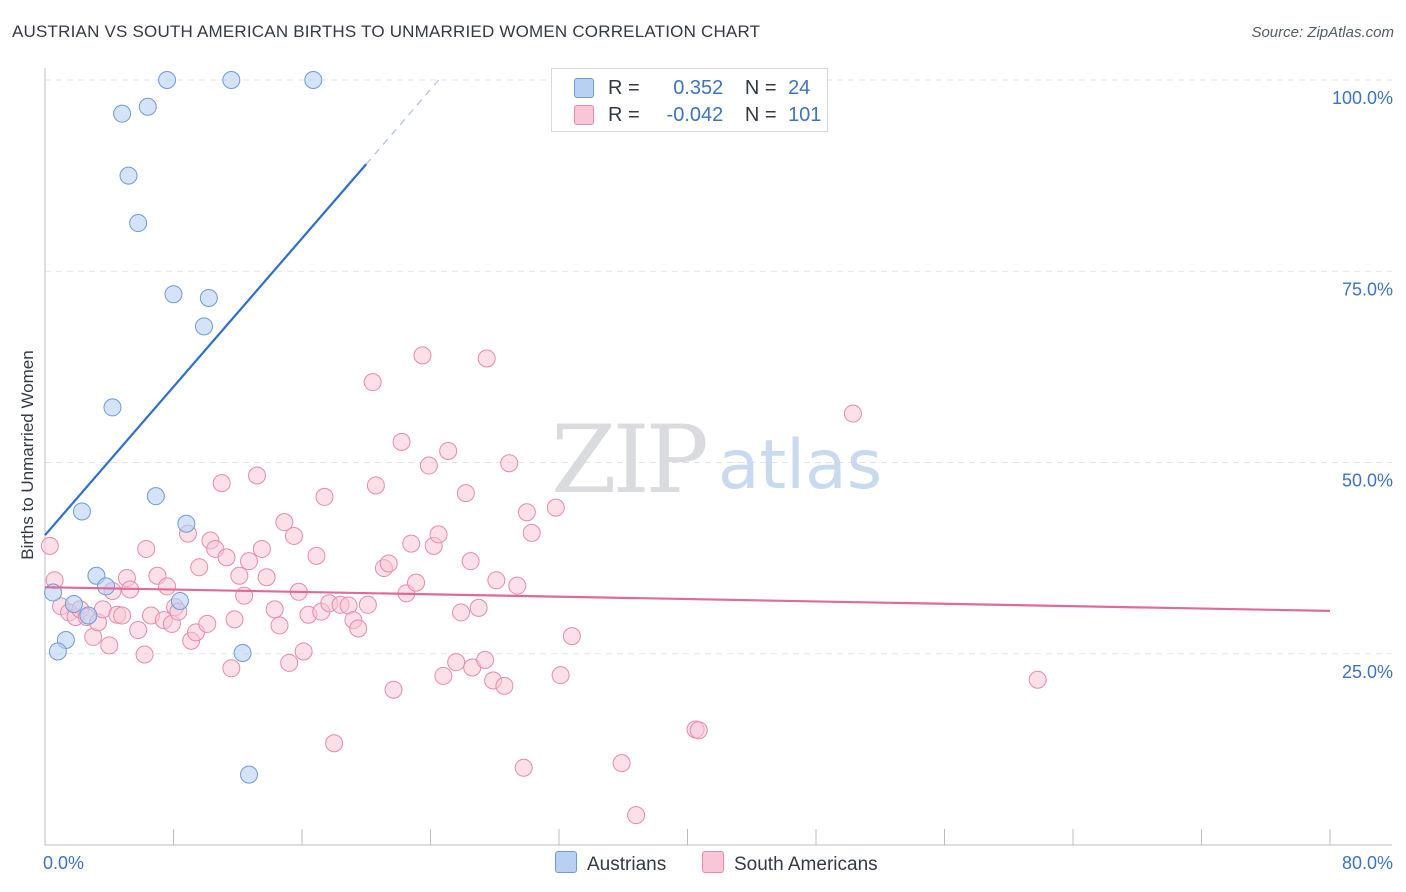  Describe the element at coordinates (1322, 32) in the screenshot. I see `source-label: Source: ZipAtlas.com` at that location.